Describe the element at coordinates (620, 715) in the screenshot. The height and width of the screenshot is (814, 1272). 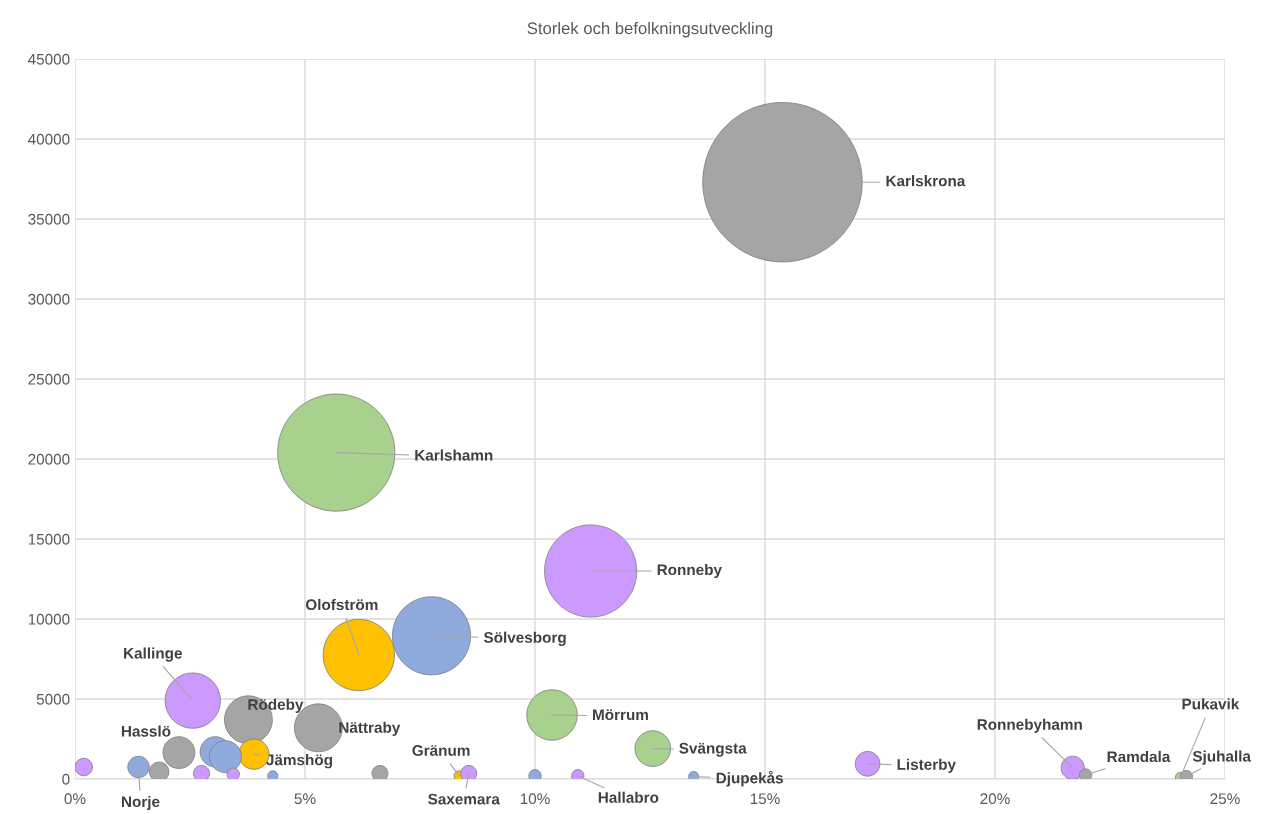
I see `data-label: Mörrum` at that location.